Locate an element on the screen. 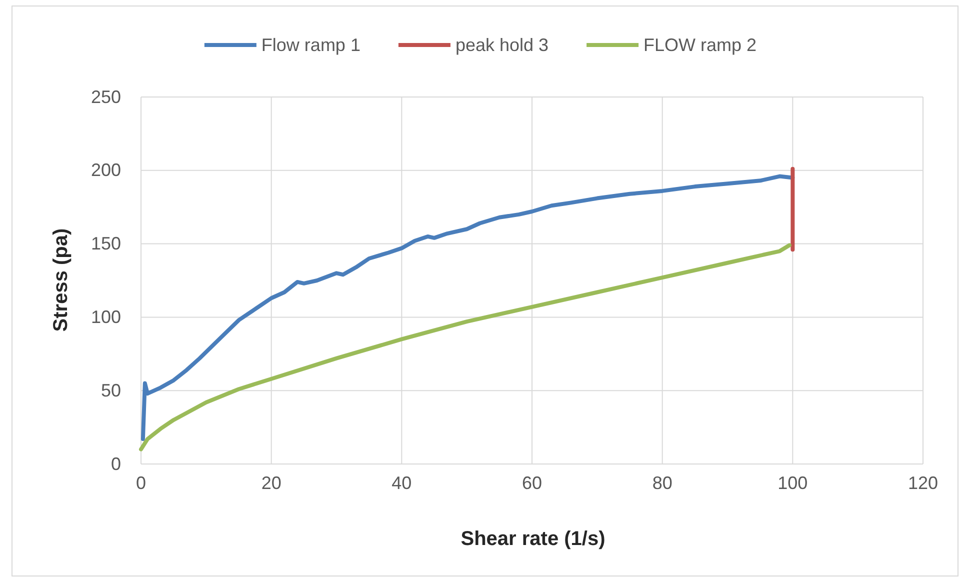  y-axis-title: Stress (pa) is located at coordinates (61, 280).